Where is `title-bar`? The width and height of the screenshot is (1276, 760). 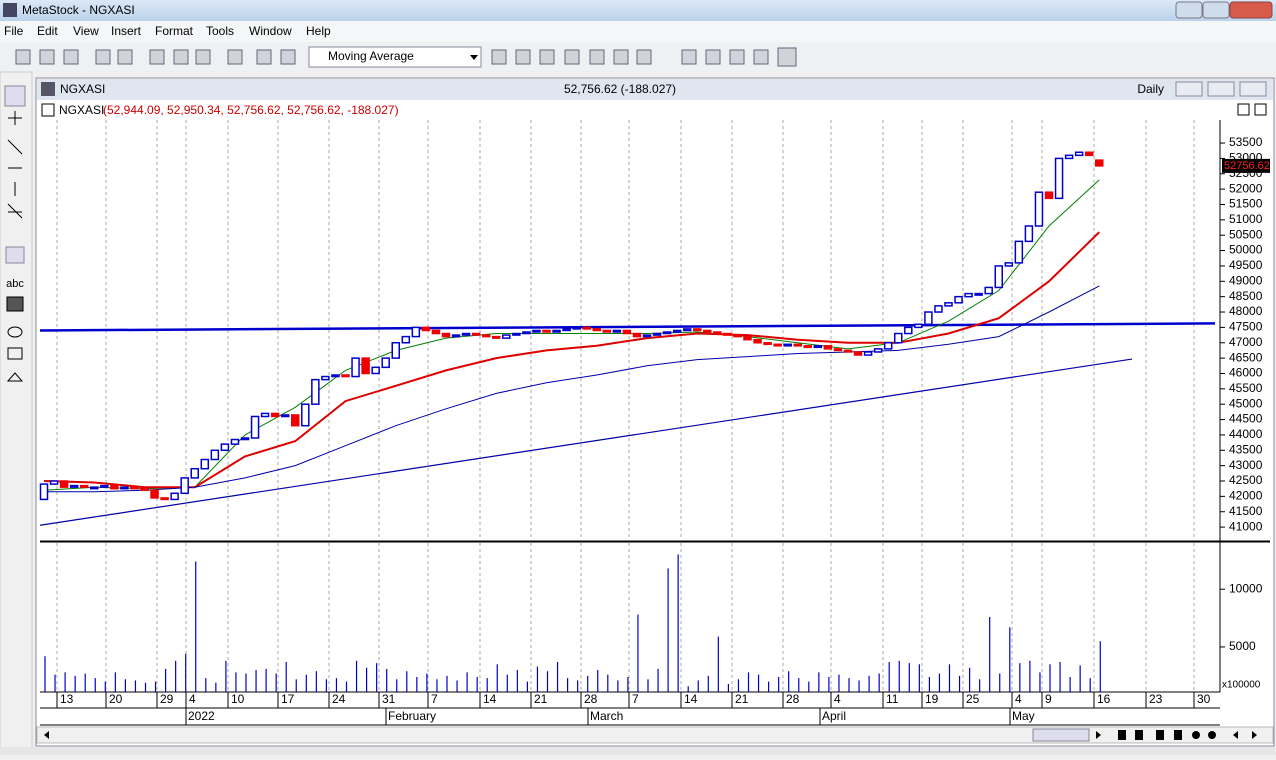 title-bar is located at coordinates (638, 10).